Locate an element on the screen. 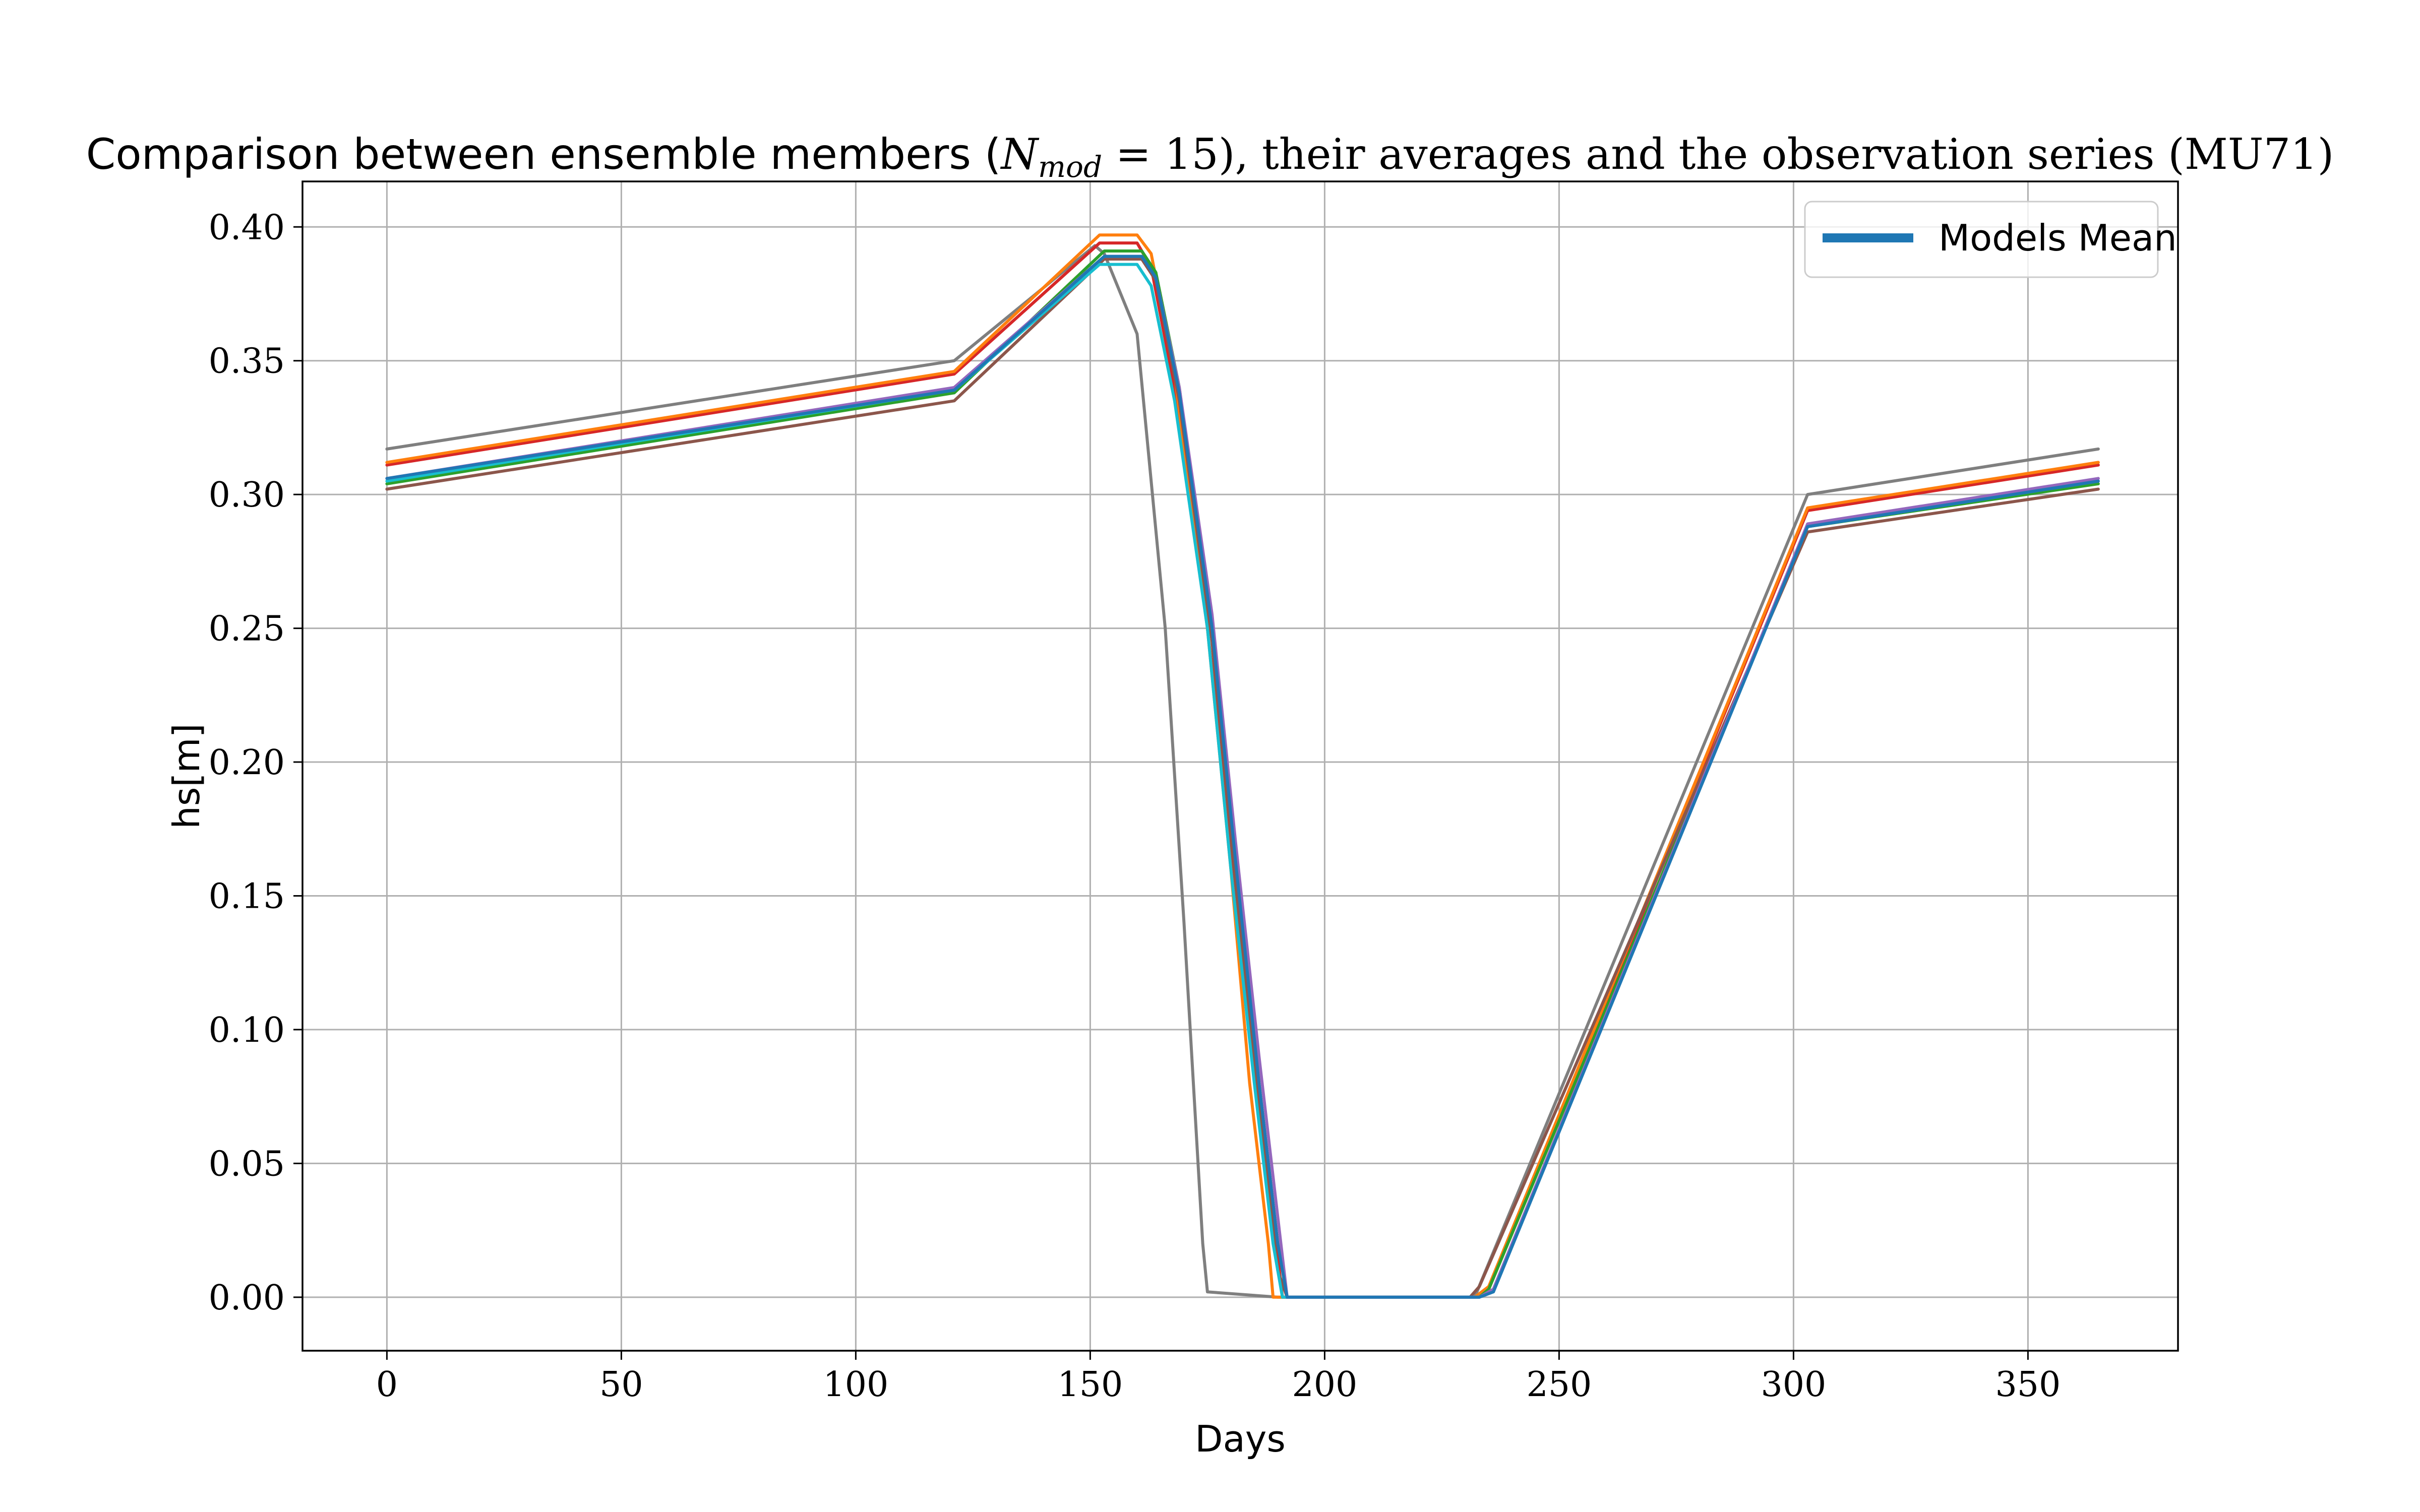  x-tick-label: 350 is located at coordinates (2028, 1385).